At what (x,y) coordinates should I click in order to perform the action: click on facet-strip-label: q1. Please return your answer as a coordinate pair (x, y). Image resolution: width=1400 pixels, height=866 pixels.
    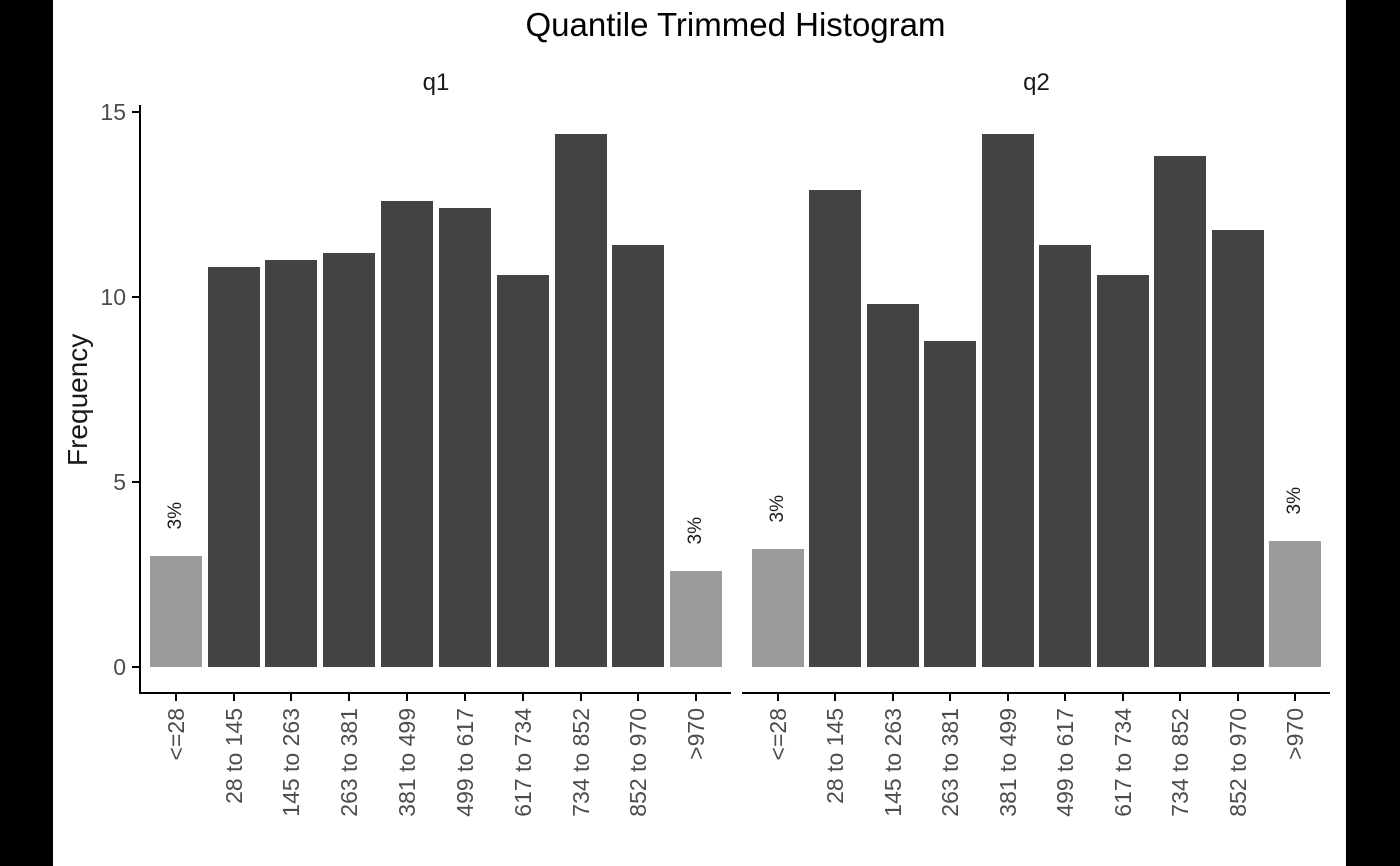
    Looking at the image, I should click on (436, 82).